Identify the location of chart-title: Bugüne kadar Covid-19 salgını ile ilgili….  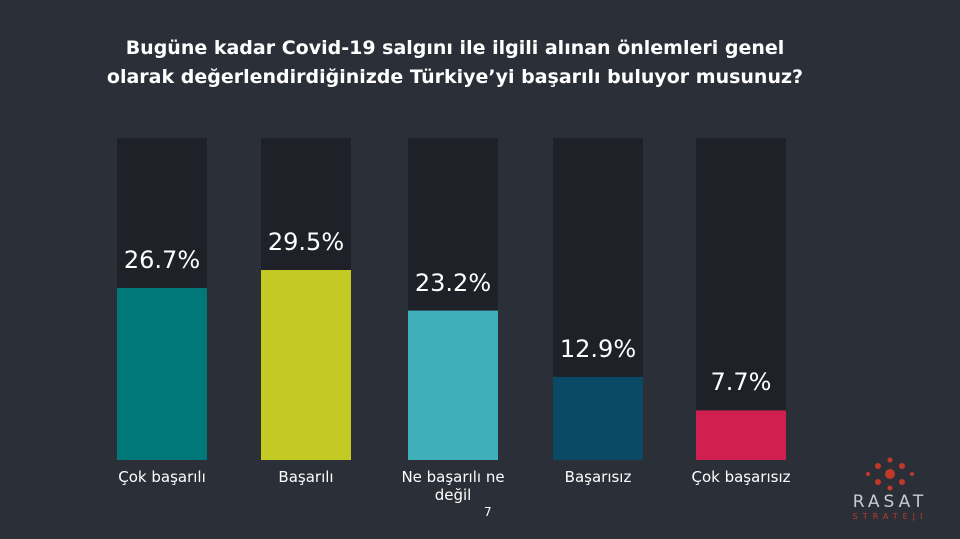
(455, 62).